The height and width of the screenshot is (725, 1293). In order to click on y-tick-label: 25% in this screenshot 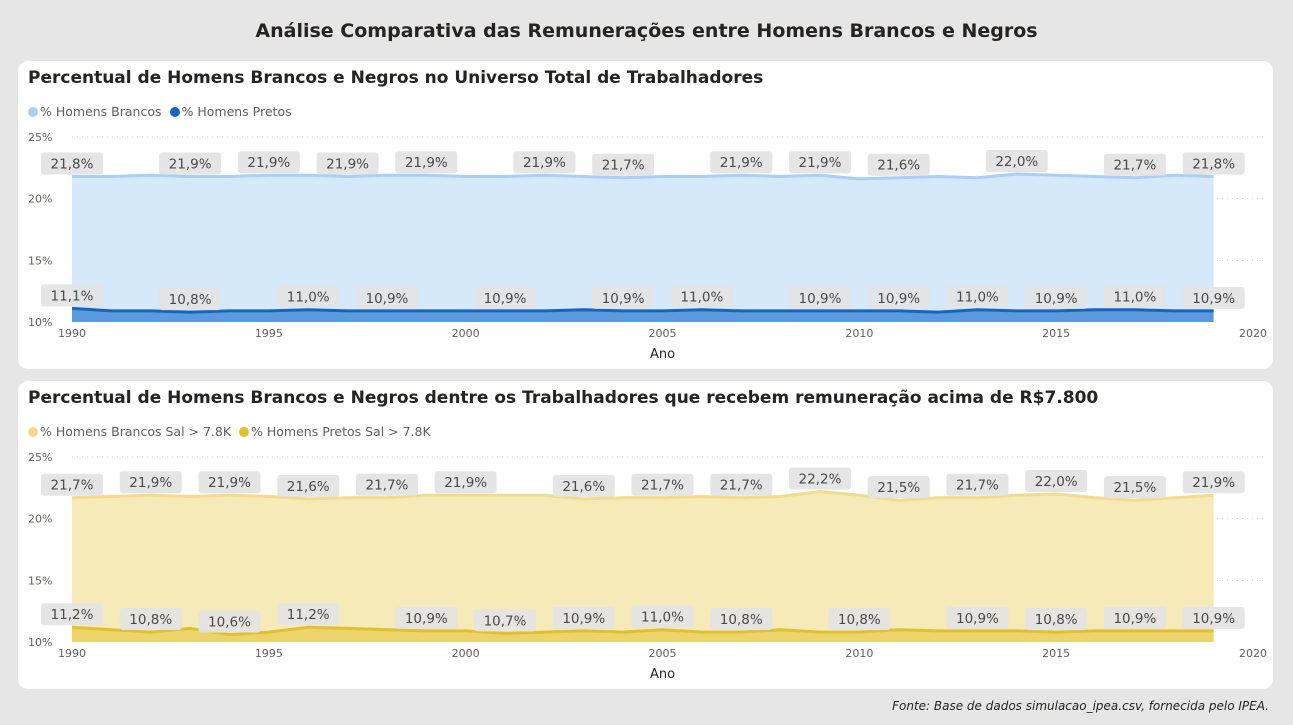, I will do `click(40, 137)`.